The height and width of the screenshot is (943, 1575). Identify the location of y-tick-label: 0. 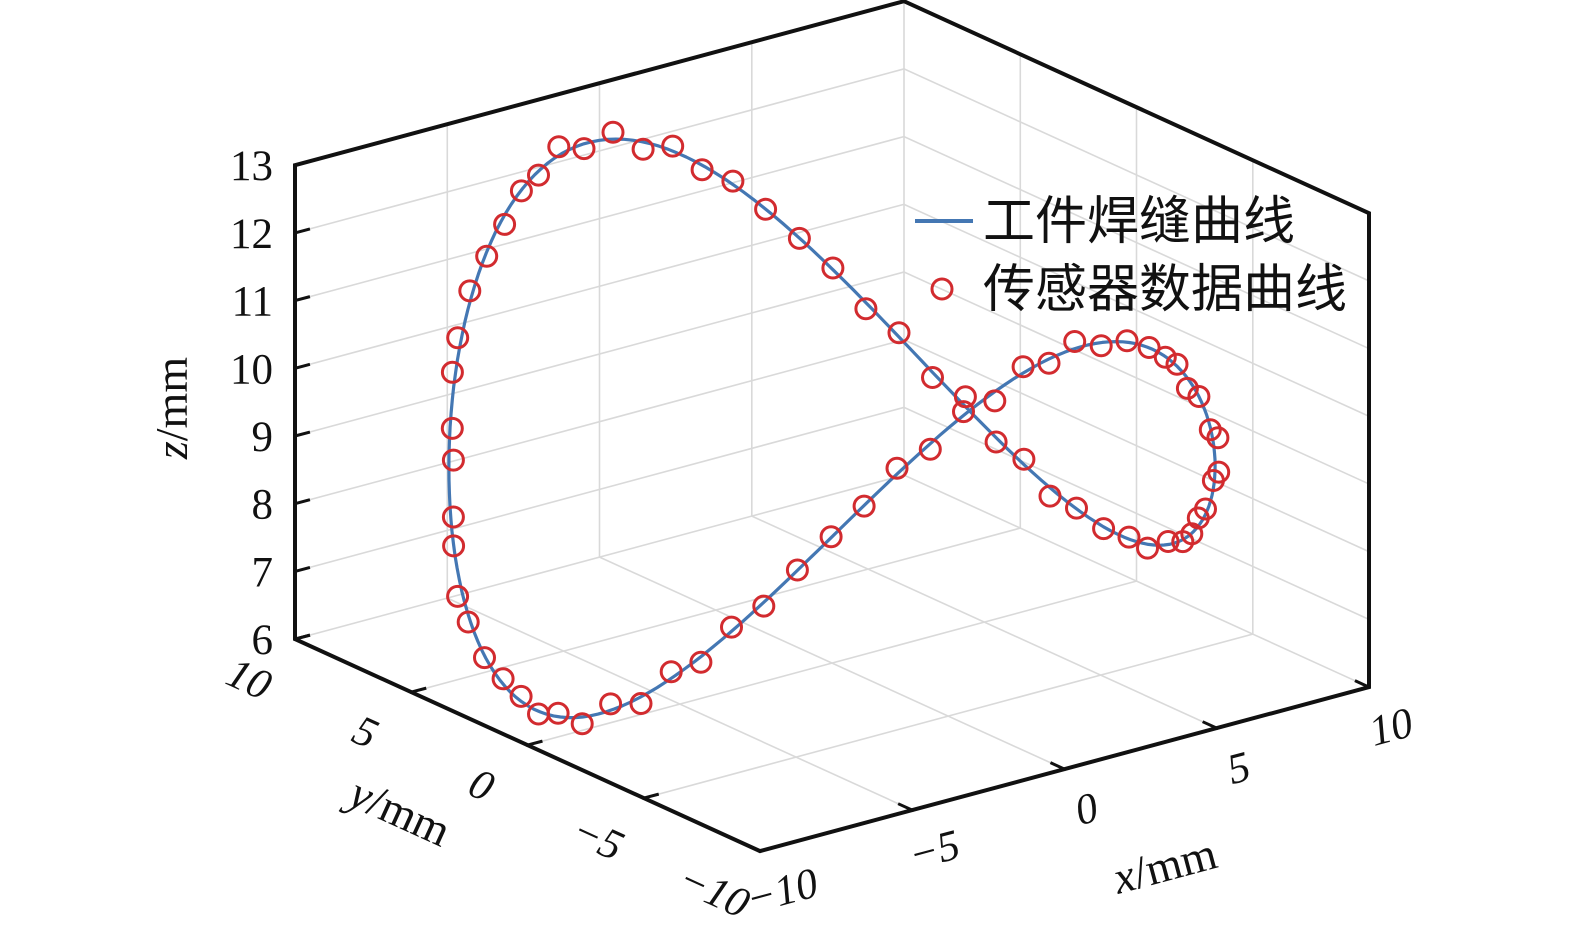
(481, 786).